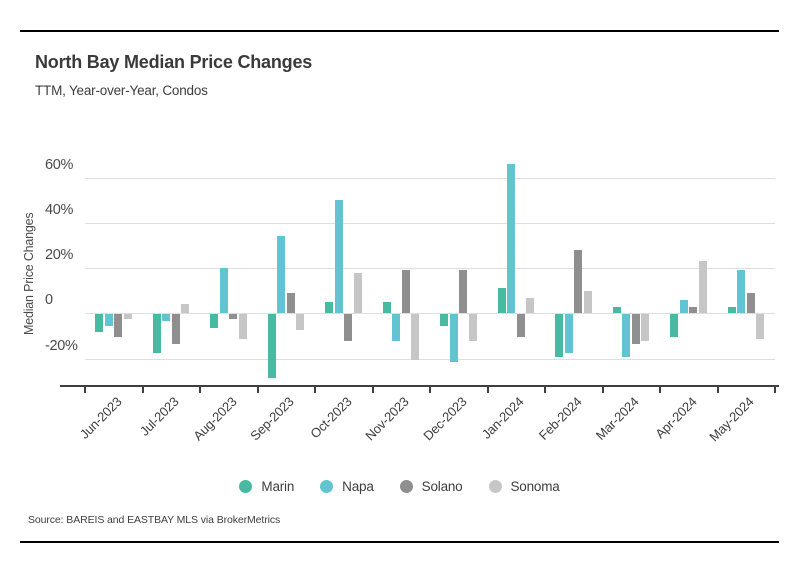 The height and width of the screenshot is (575, 799). Describe the element at coordinates (578, 282) in the screenshot. I see `bar-solano-feb-2024` at that location.